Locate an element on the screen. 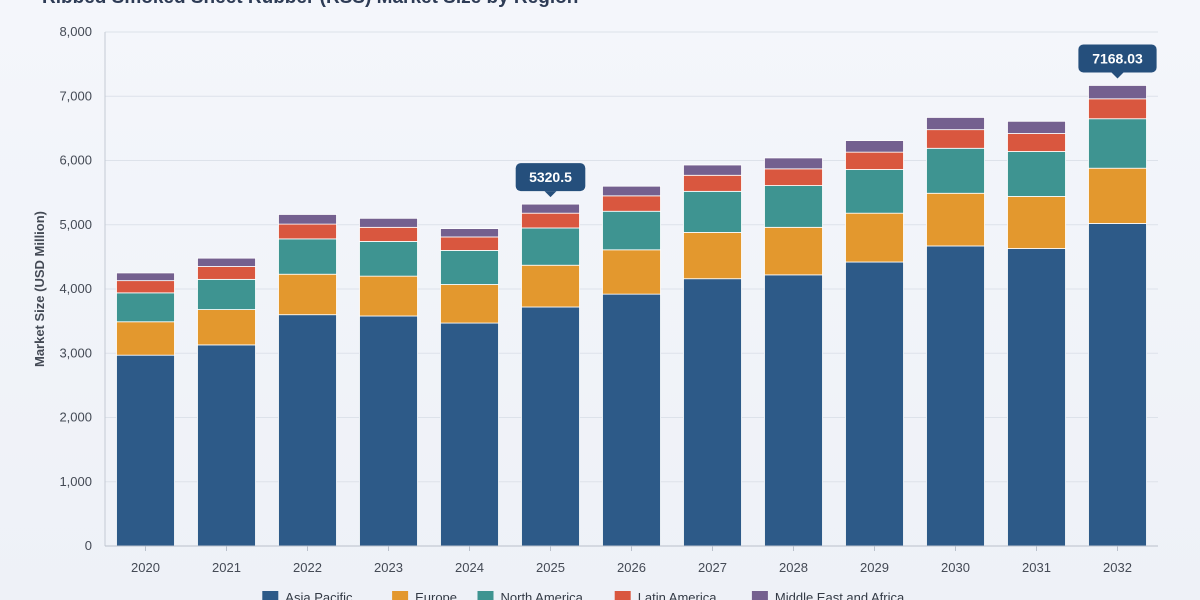  bar-stack-2028 is located at coordinates (793, 352).